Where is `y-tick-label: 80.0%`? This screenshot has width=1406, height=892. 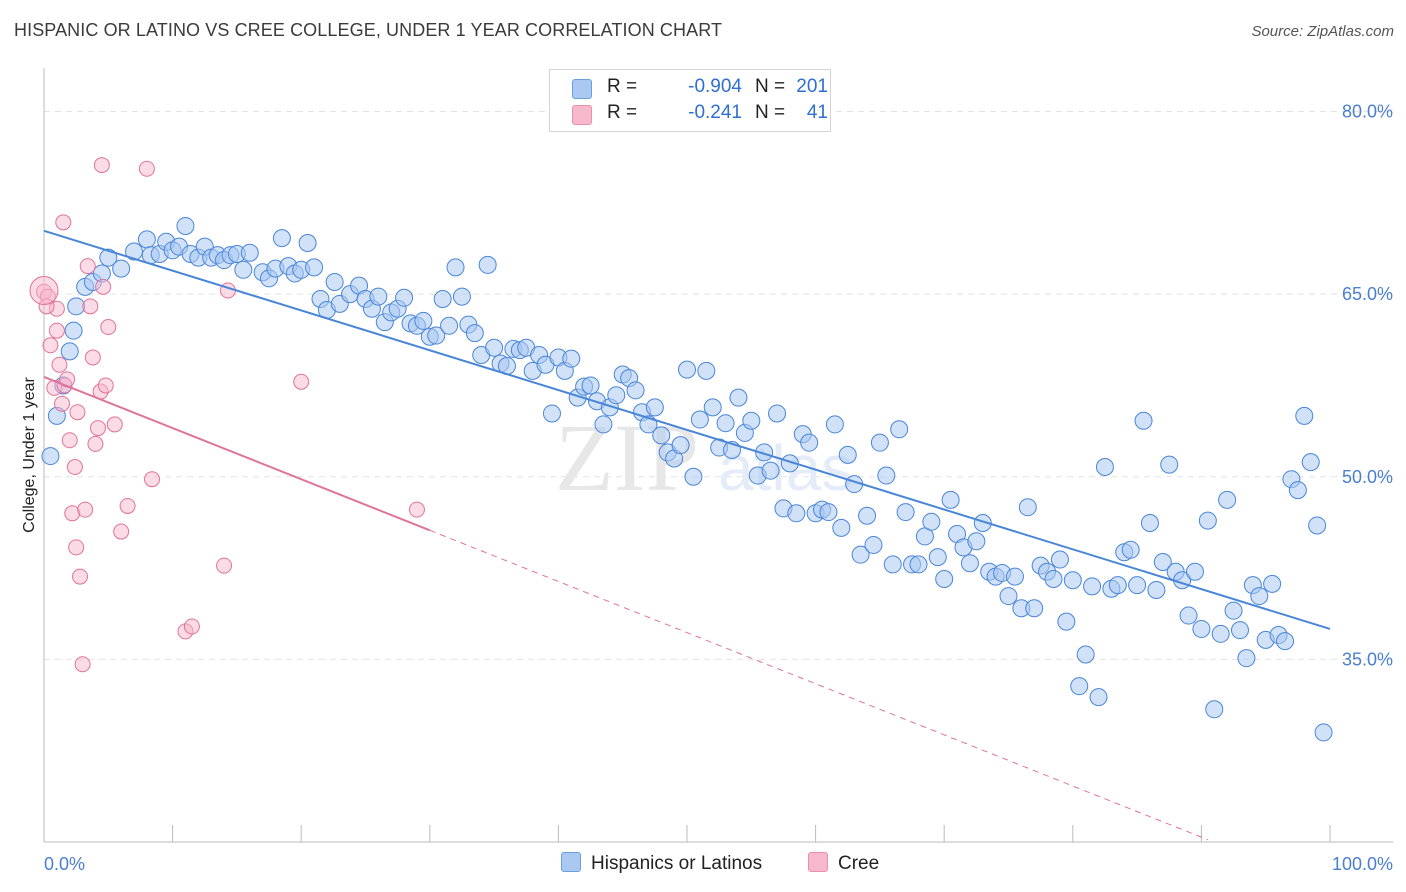
y-tick-label: 80.0% is located at coordinates (1367, 112).